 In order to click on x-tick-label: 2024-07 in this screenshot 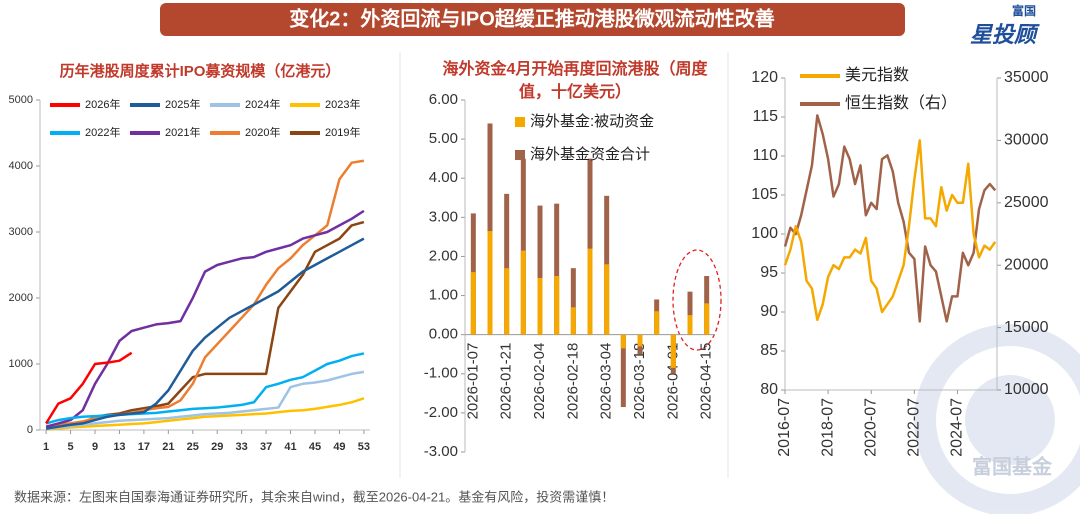, I will do `click(957, 427)`.